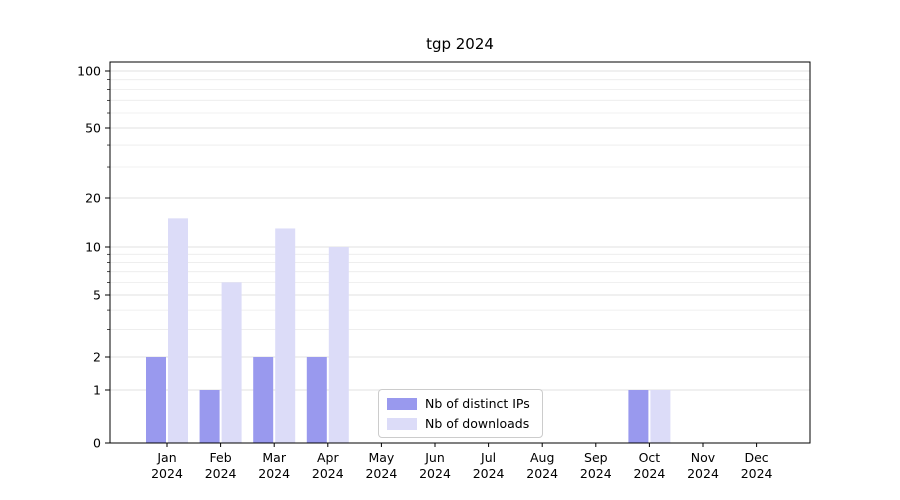  I want to click on legend-item-distinct-ips: Nb of distinct IPs, so click(458, 403).